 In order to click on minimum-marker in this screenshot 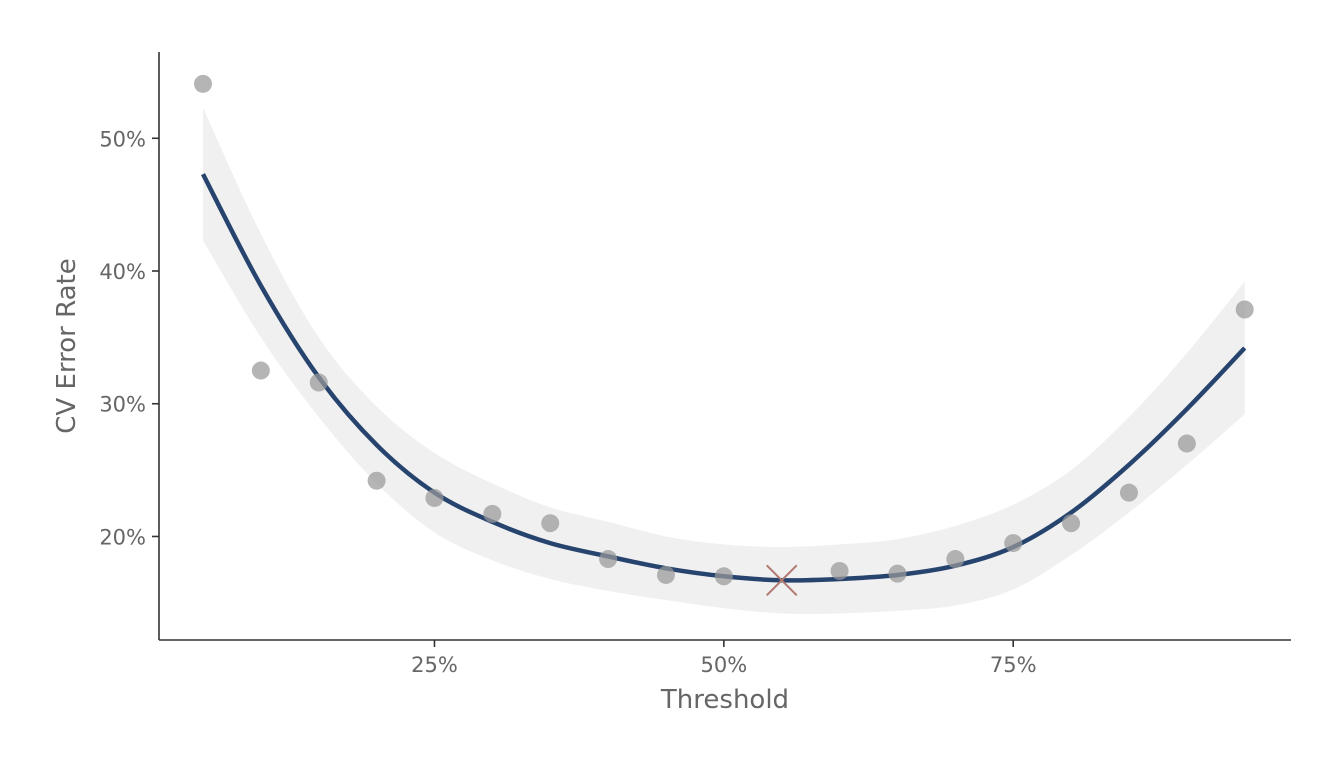, I will do `click(782, 580)`.